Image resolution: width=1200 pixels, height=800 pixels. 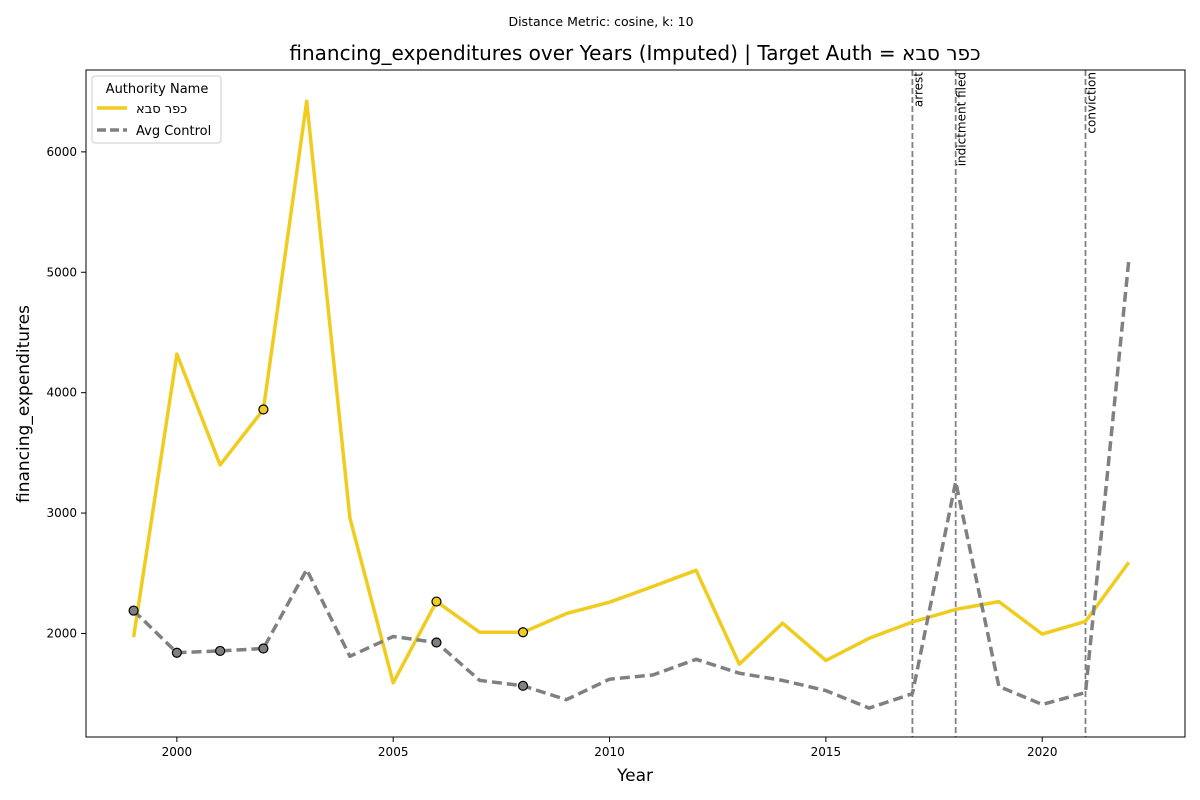 What do you see at coordinates (173, 131) in the screenshot?
I see `legend-label-control: Avg Control` at bounding box center [173, 131].